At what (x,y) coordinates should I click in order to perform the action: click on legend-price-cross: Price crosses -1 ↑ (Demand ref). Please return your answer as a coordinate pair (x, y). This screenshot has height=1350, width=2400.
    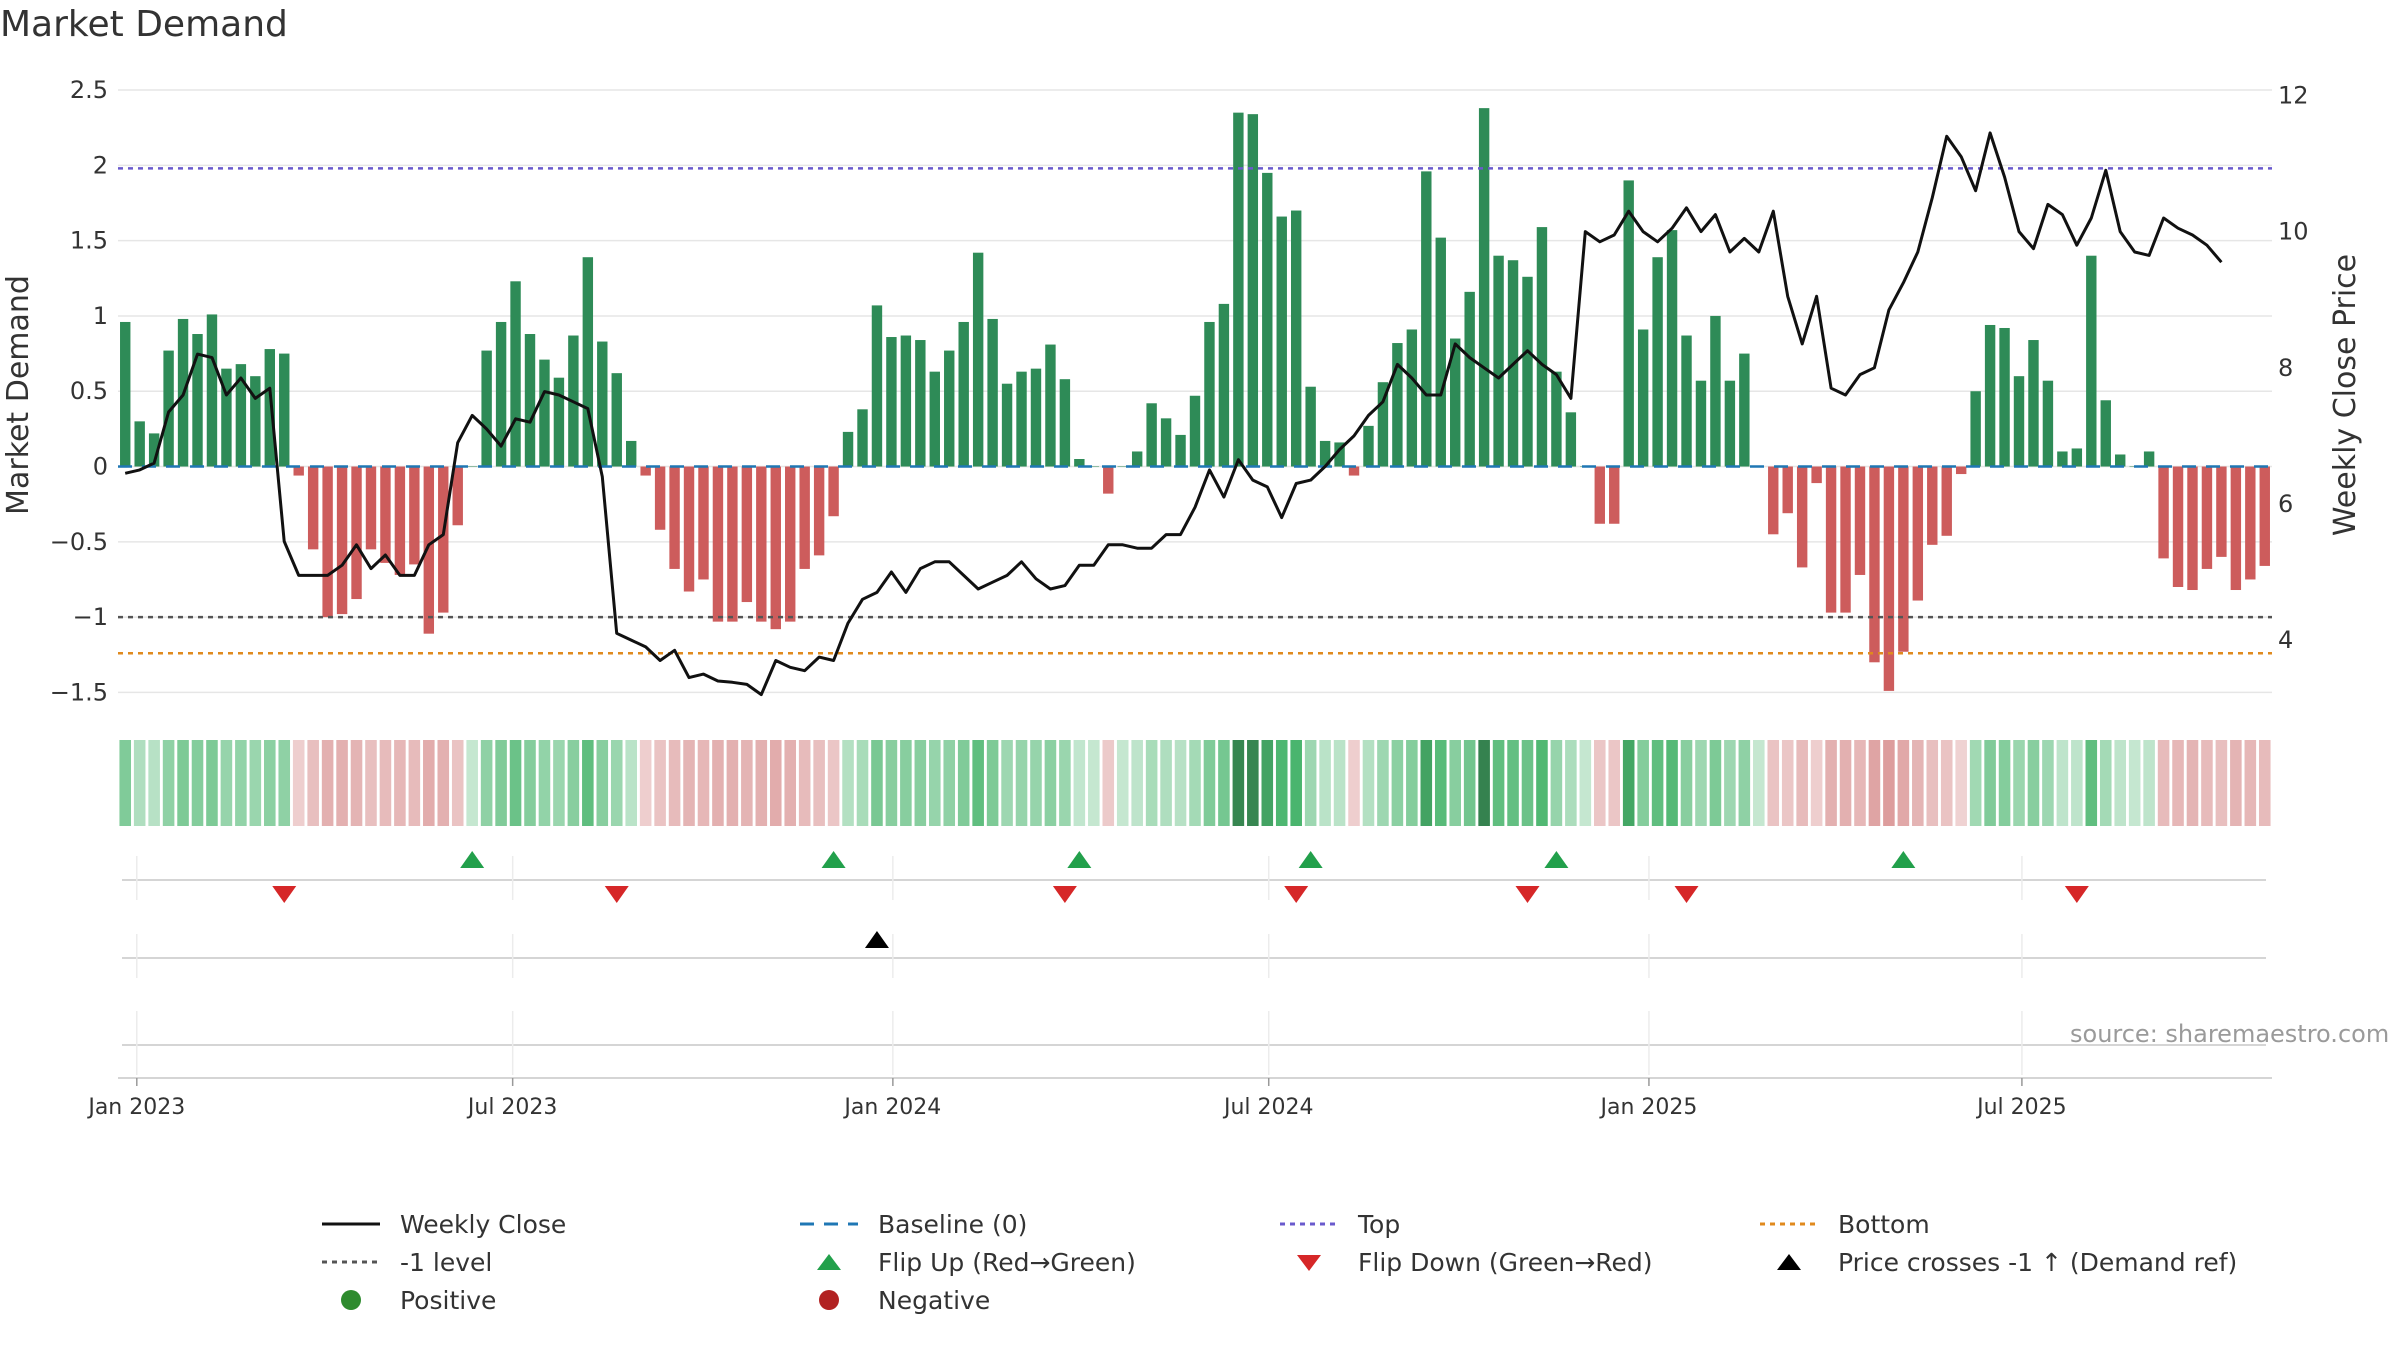
    Looking at the image, I should click on (1997, 1262).